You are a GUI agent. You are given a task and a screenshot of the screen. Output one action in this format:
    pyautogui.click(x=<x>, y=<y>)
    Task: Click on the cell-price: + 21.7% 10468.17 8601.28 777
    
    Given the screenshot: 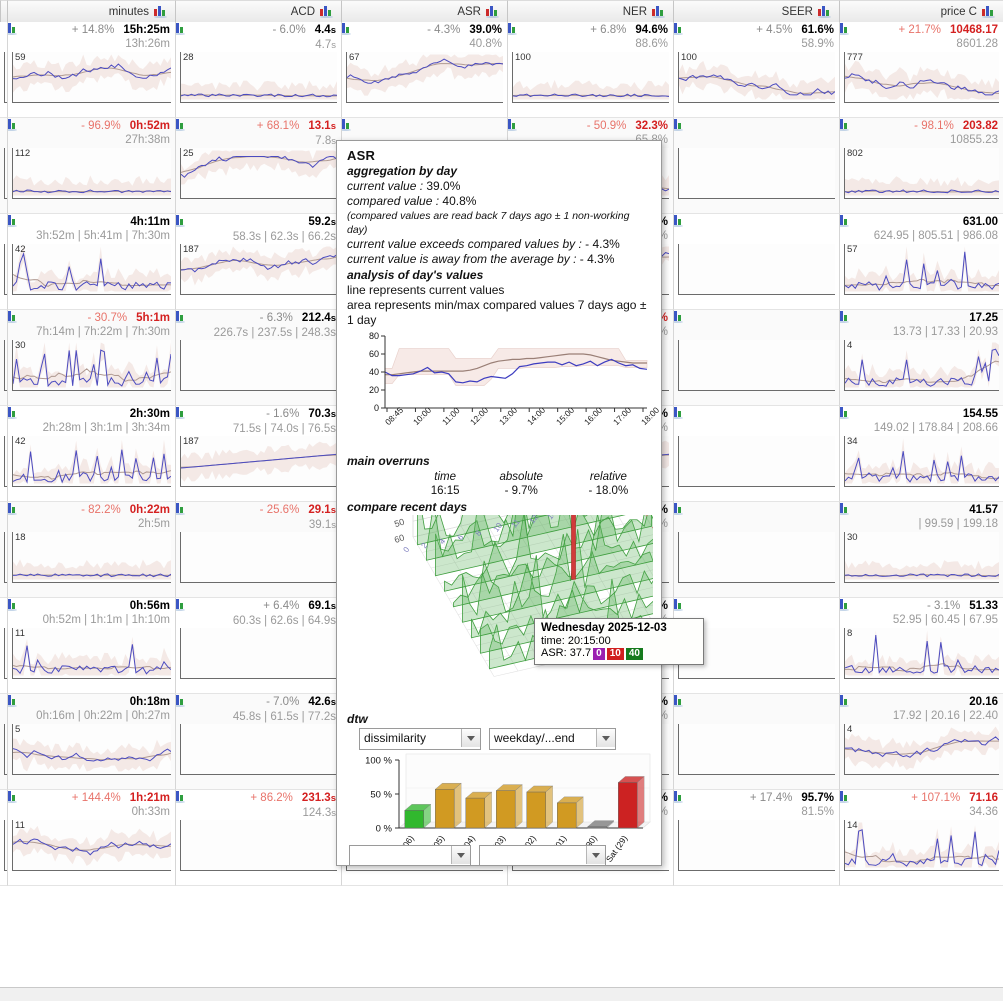 What is the action you would take?
    pyautogui.click(x=921, y=70)
    